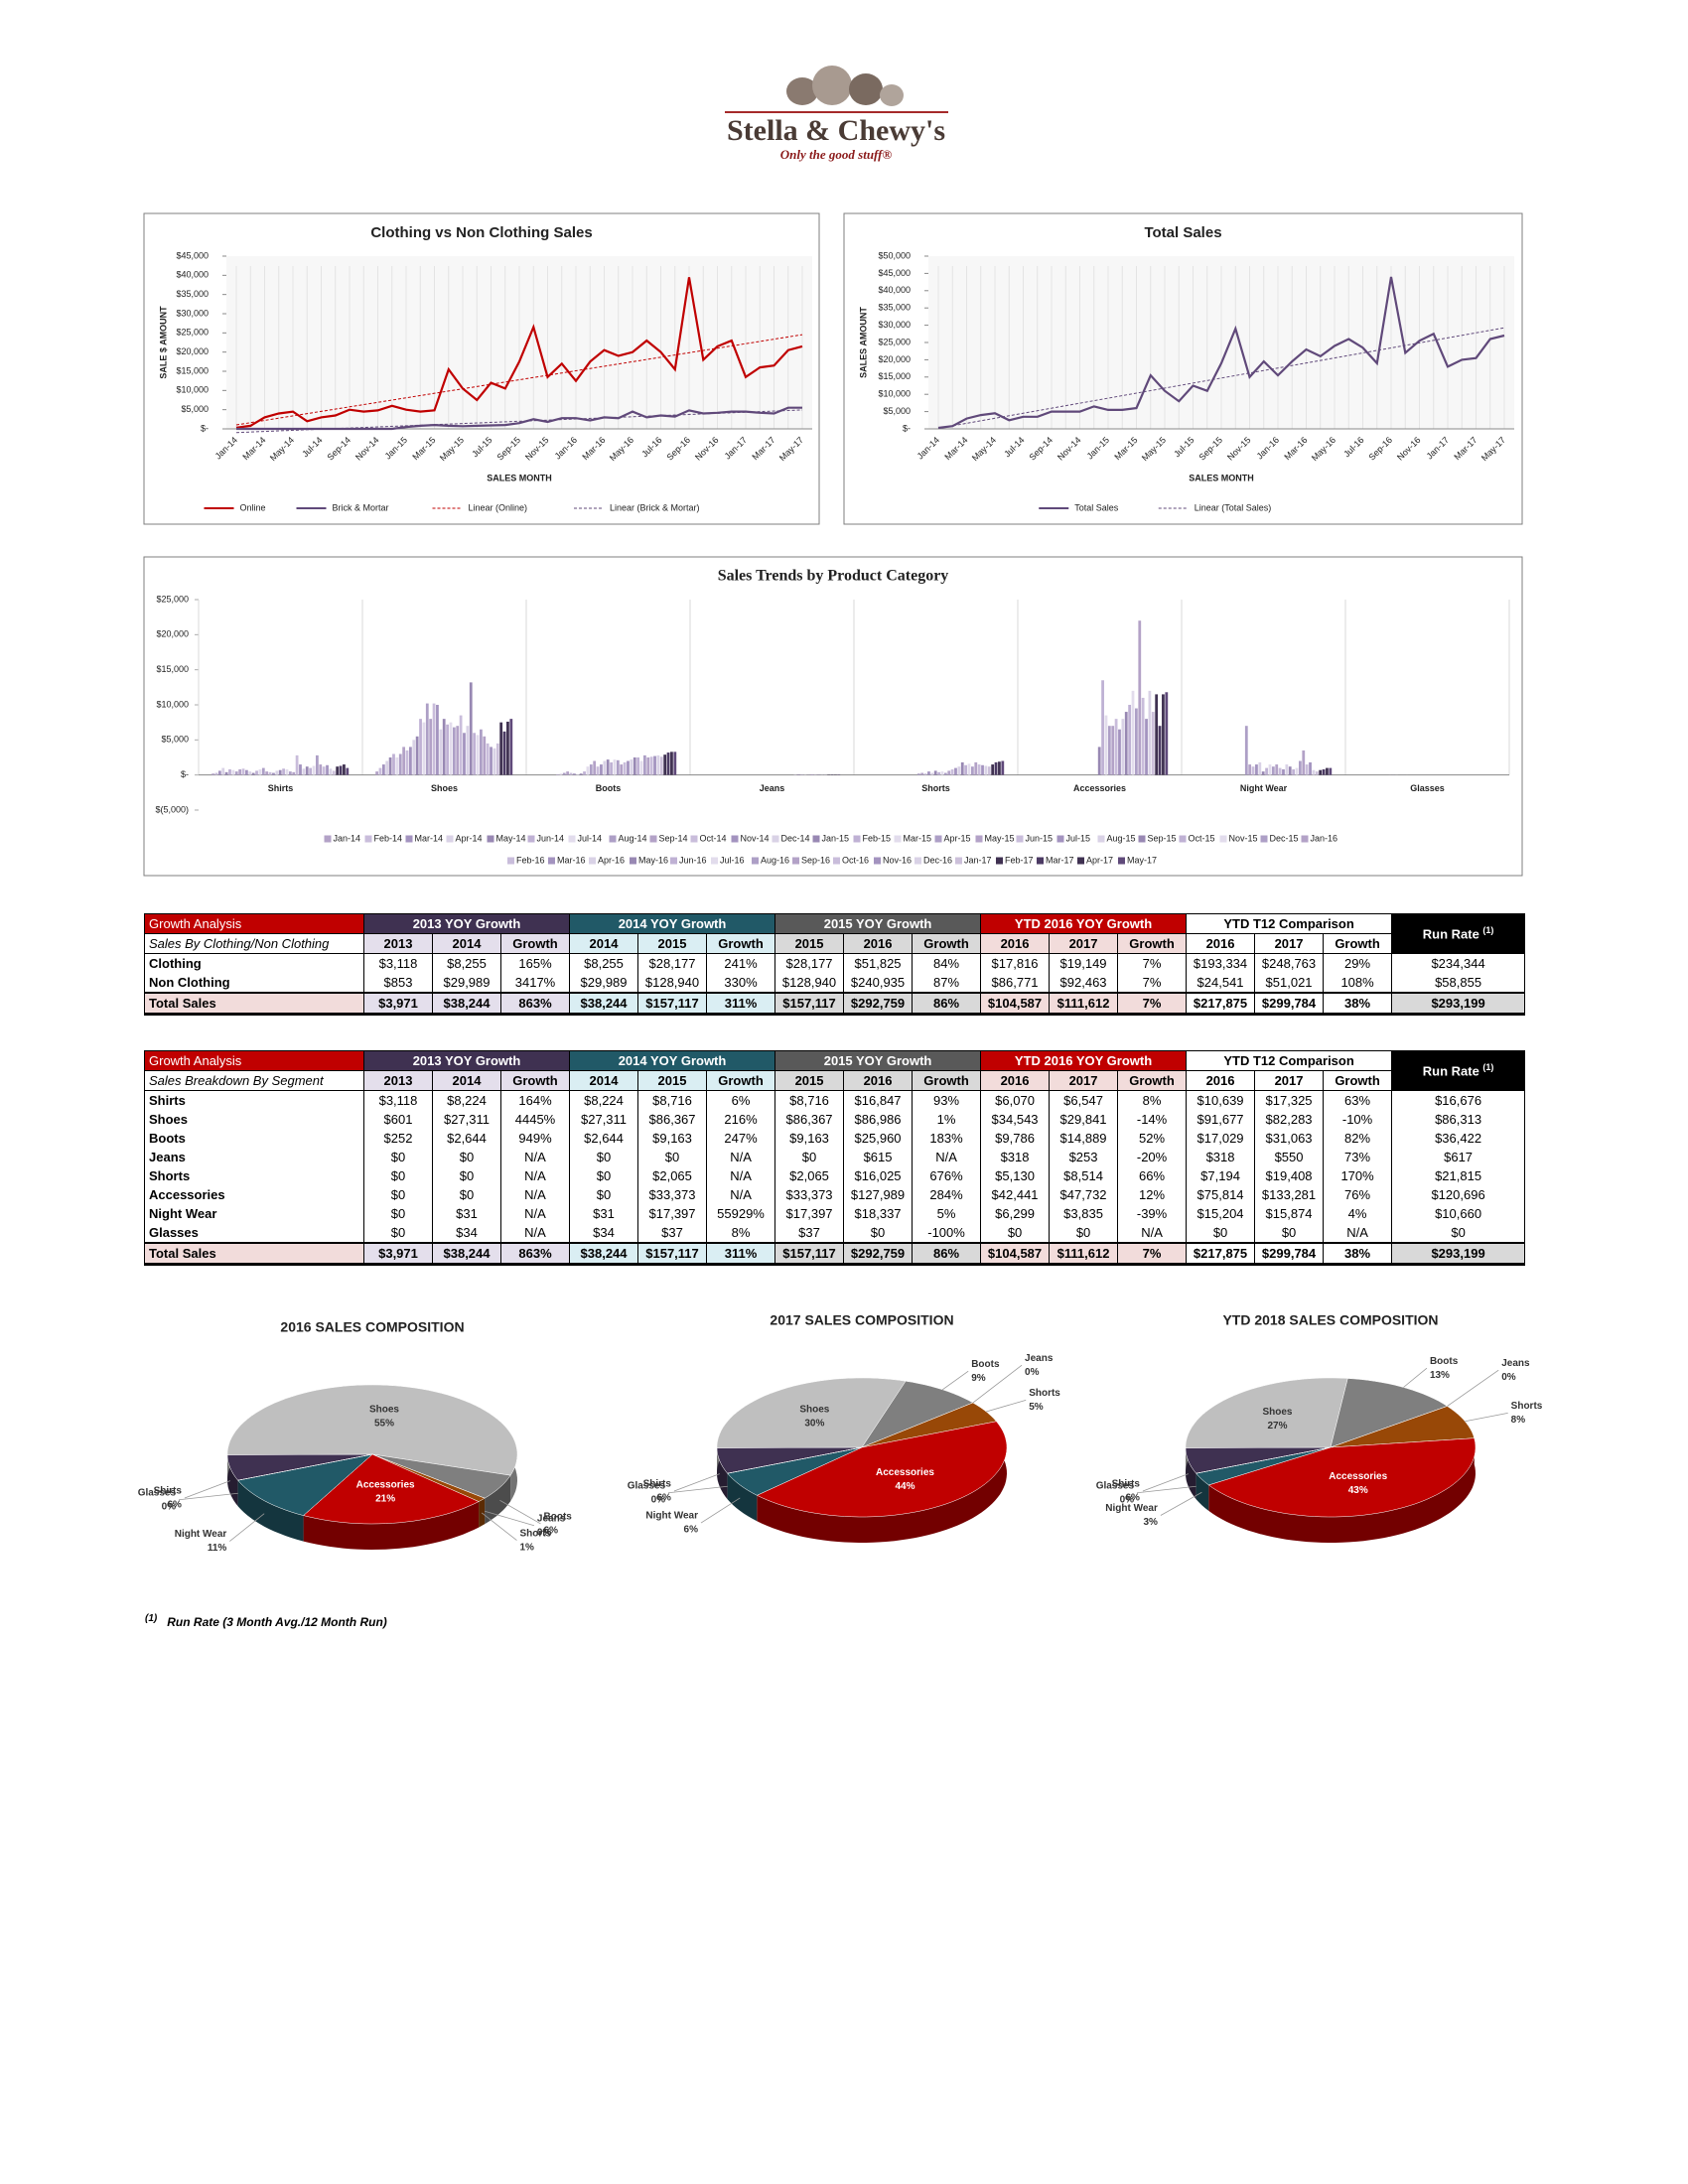 Image resolution: width=1688 pixels, height=2184 pixels. Describe the element at coordinates (1358, 1194) in the screenshot. I see `data-cell: 76%` at that location.